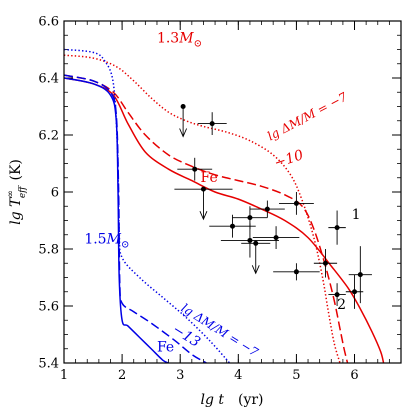  What do you see at coordinates (64, 375) in the screenshot?
I see `x-tick-label: 1` at bounding box center [64, 375].